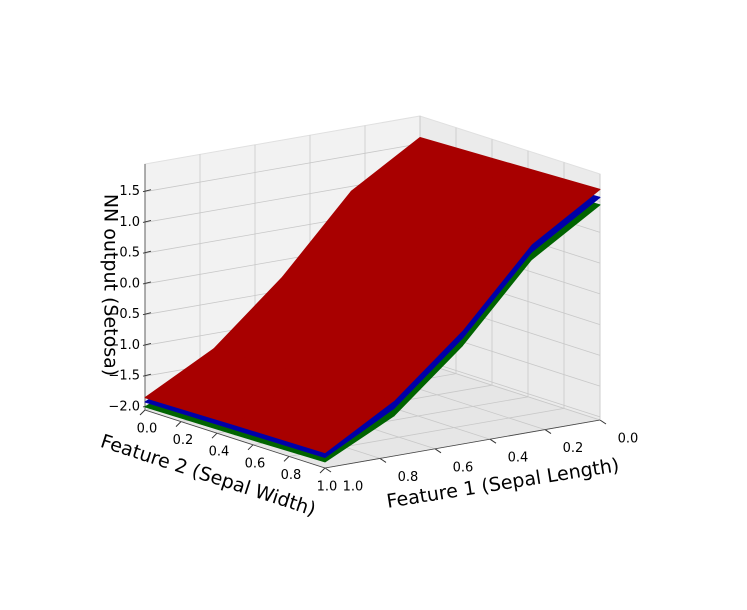  Describe the element at coordinates (124, 314) in the screenshot. I see `z-tick-label: −0.5` at that location.